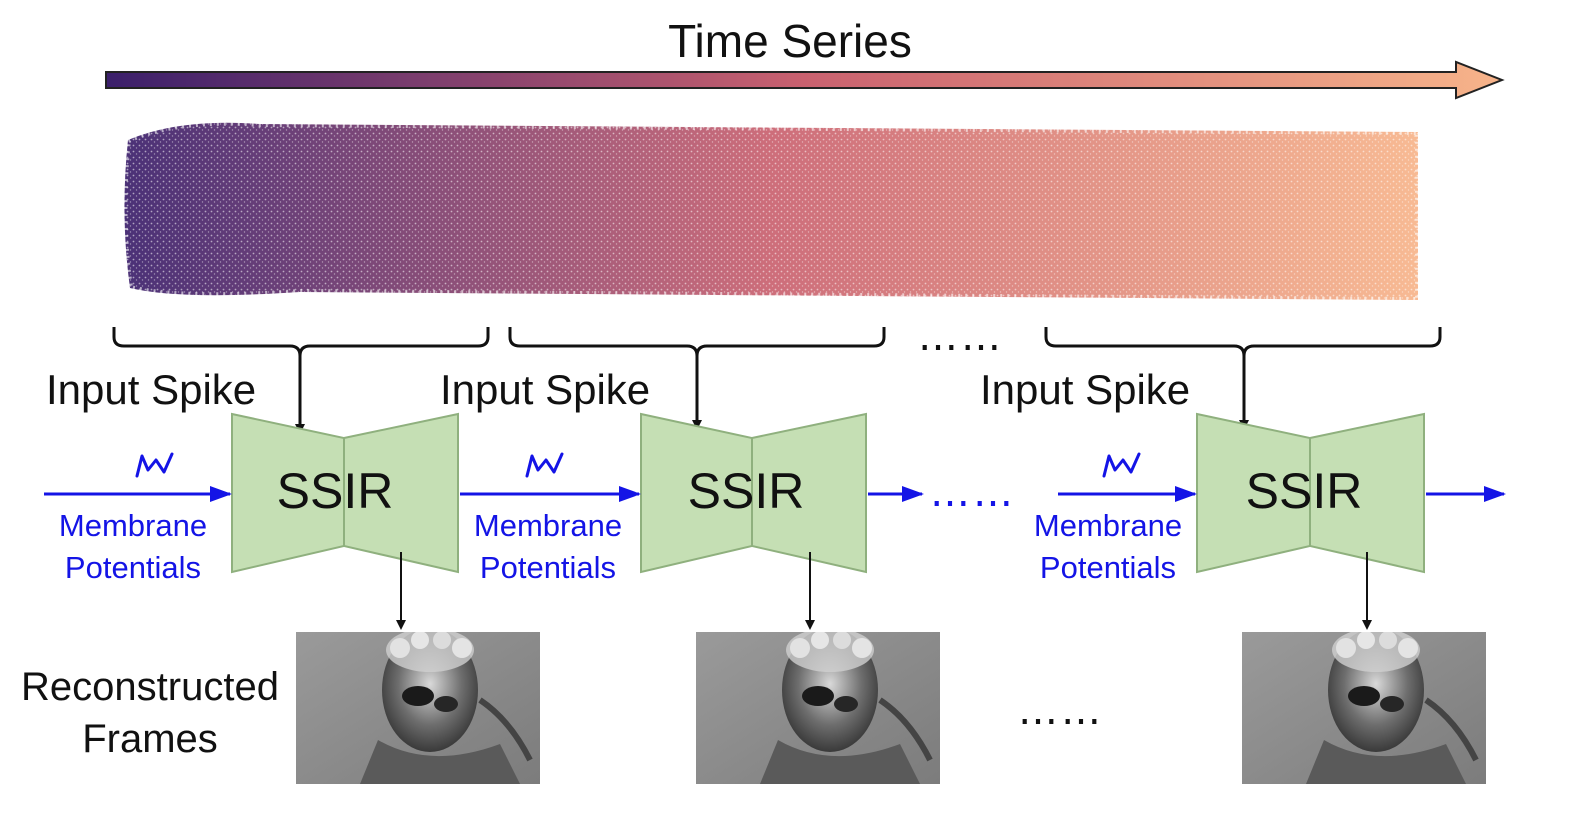 The height and width of the screenshot is (839, 1570). I want to click on input-spike-label-2: Input Spike, so click(545, 389).